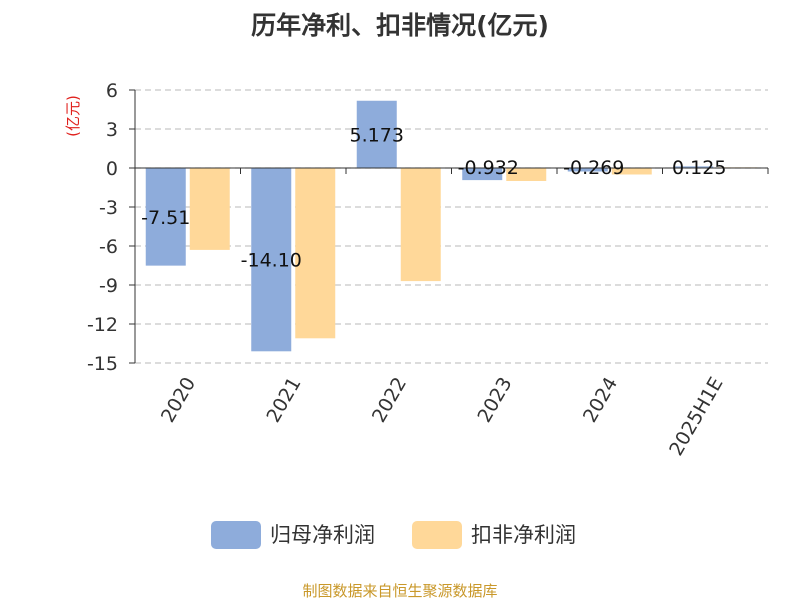 The height and width of the screenshot is (600, 800). What do you see at coordinates (631, 171) in the screenshot?
I see `bar-deducted-profit-2024` at bounding box center [631, 171].